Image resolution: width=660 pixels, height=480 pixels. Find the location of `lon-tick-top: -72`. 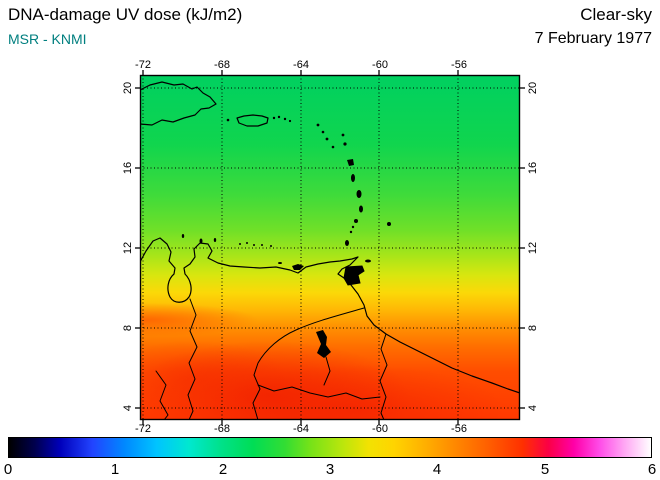

lon-tick-top: -72 is located at coordinates (143, 65).